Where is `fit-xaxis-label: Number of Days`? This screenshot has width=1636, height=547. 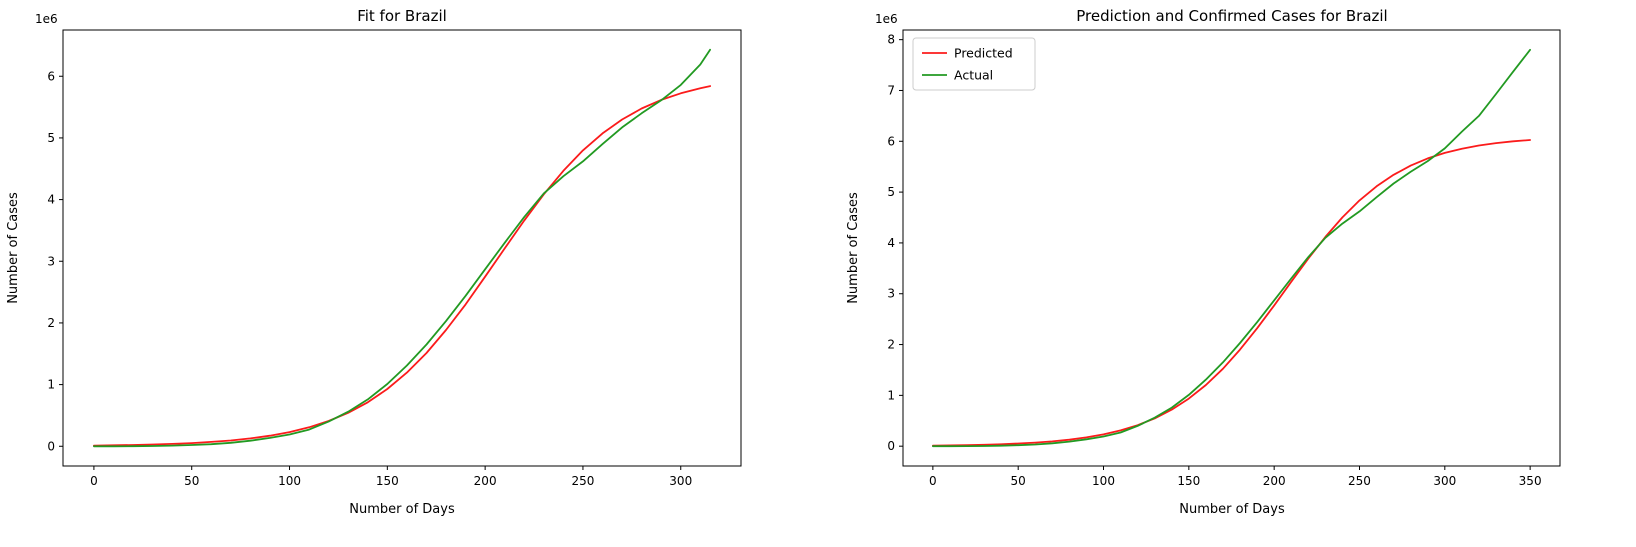
fit-xaxis-label: Number of Days is located at coordinates (402, 509).